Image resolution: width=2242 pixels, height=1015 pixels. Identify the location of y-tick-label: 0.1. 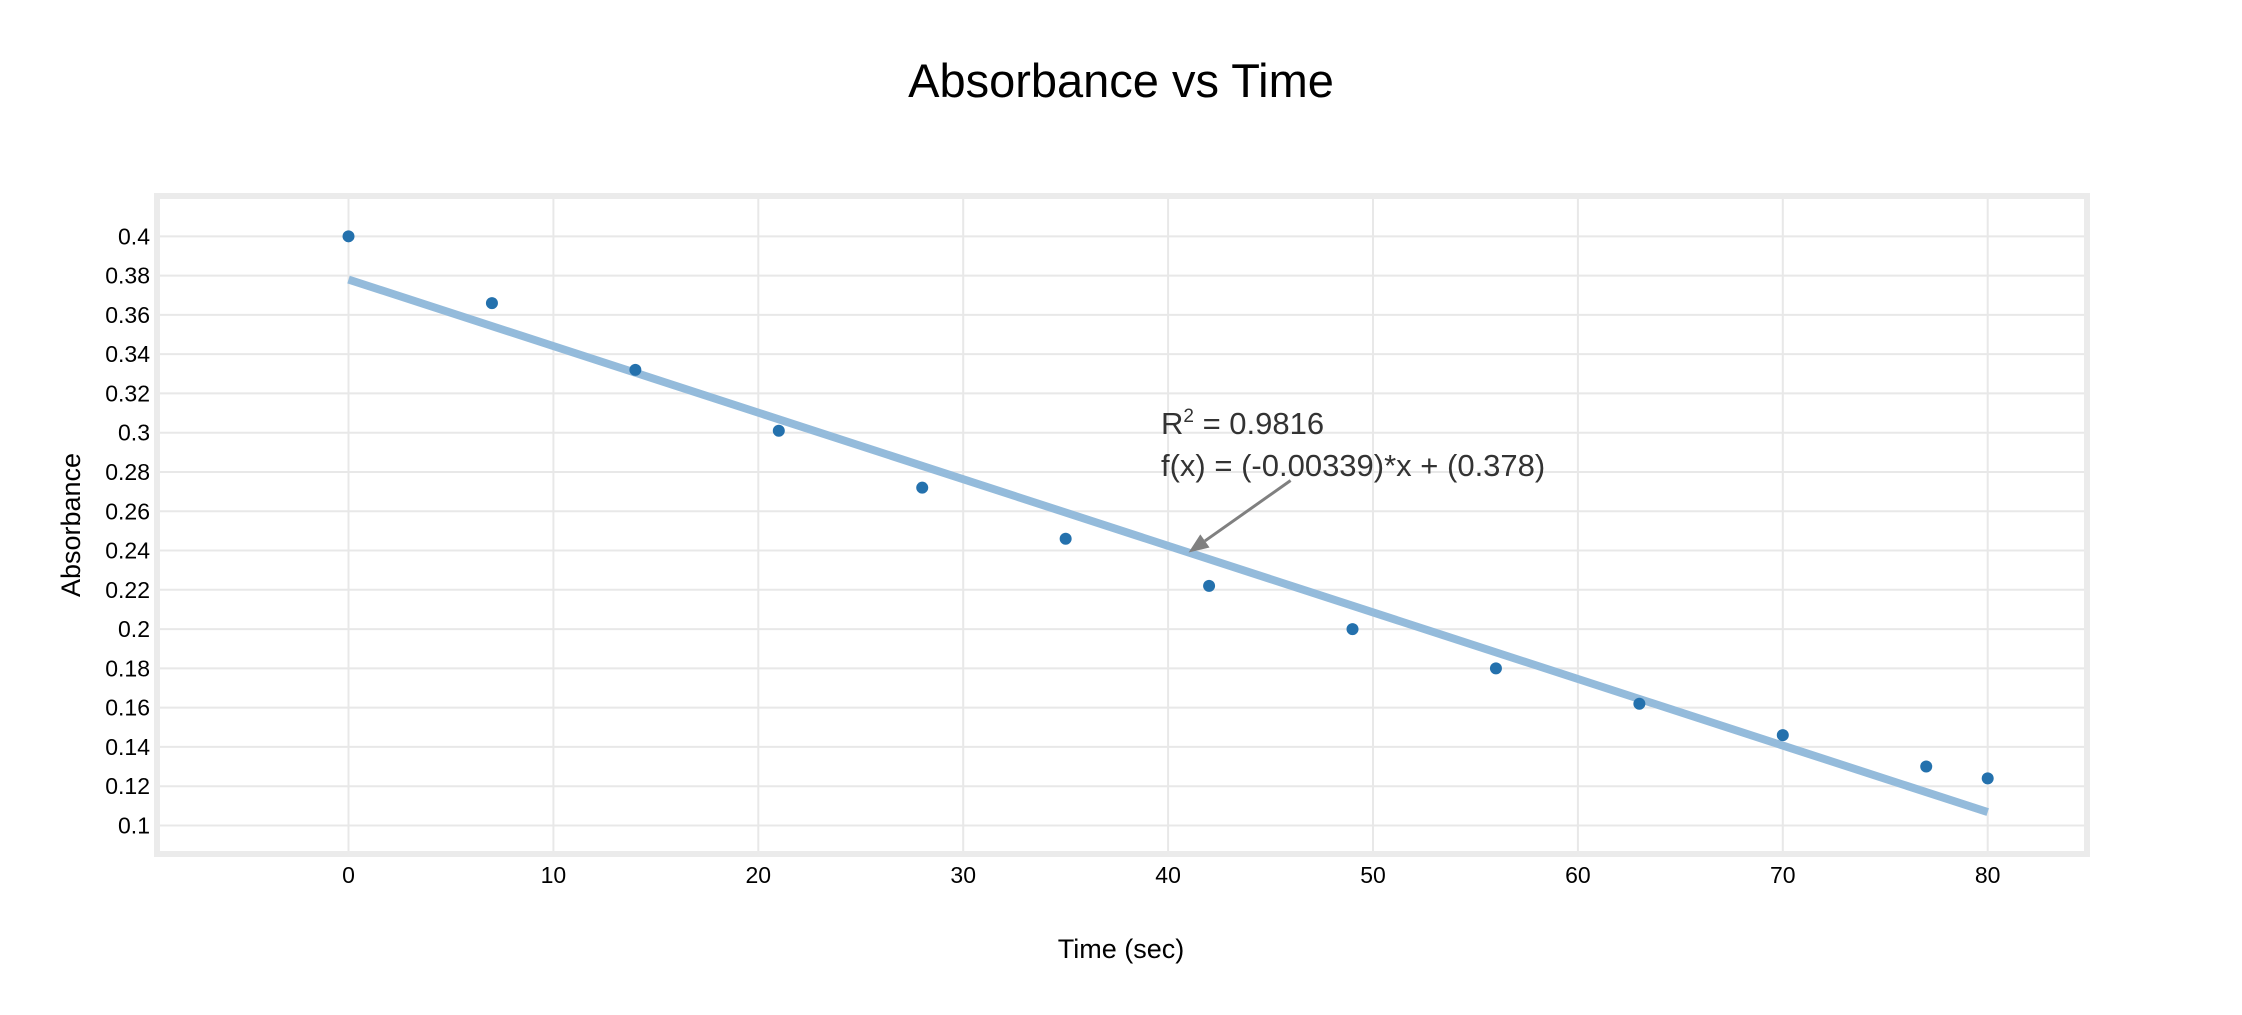
(134, 825).